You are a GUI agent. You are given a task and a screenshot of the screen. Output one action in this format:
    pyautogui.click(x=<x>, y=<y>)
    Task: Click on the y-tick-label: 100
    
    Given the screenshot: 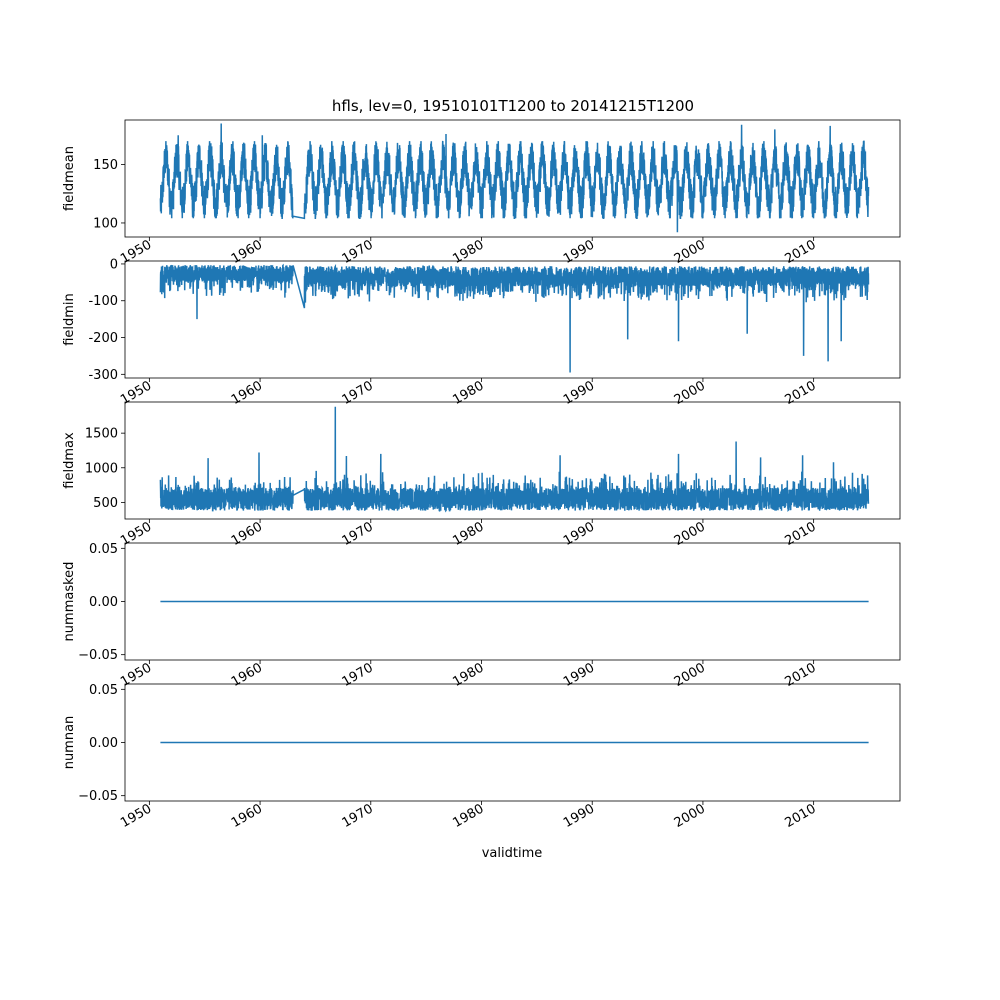 What is the action you would take?
    pyautogui.click(x=105, y=223)
    